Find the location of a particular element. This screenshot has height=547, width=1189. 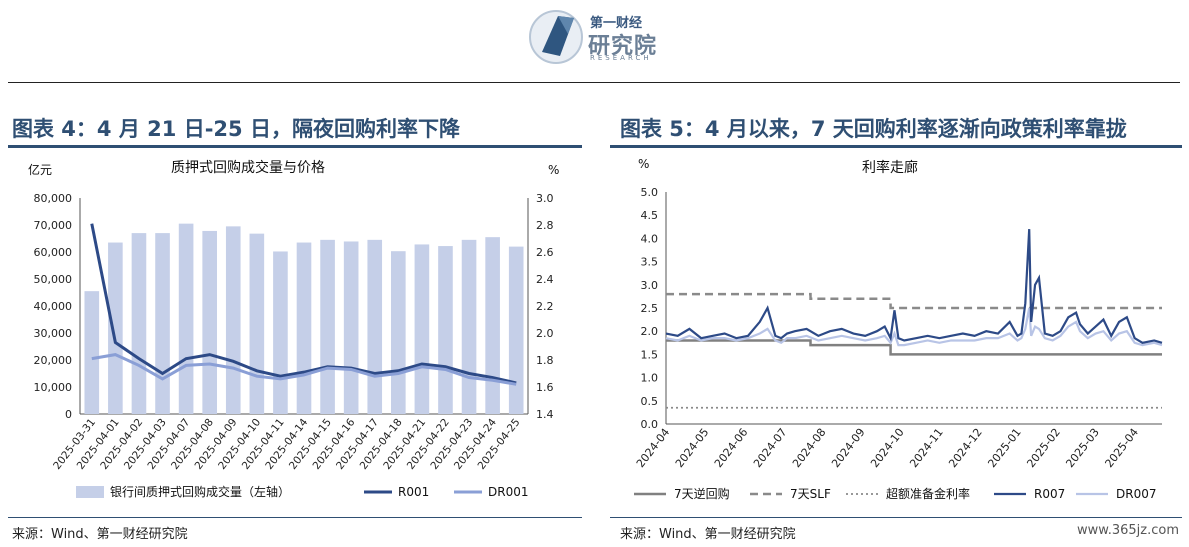

right-bottom-rule is located at coordinates (896, 517).